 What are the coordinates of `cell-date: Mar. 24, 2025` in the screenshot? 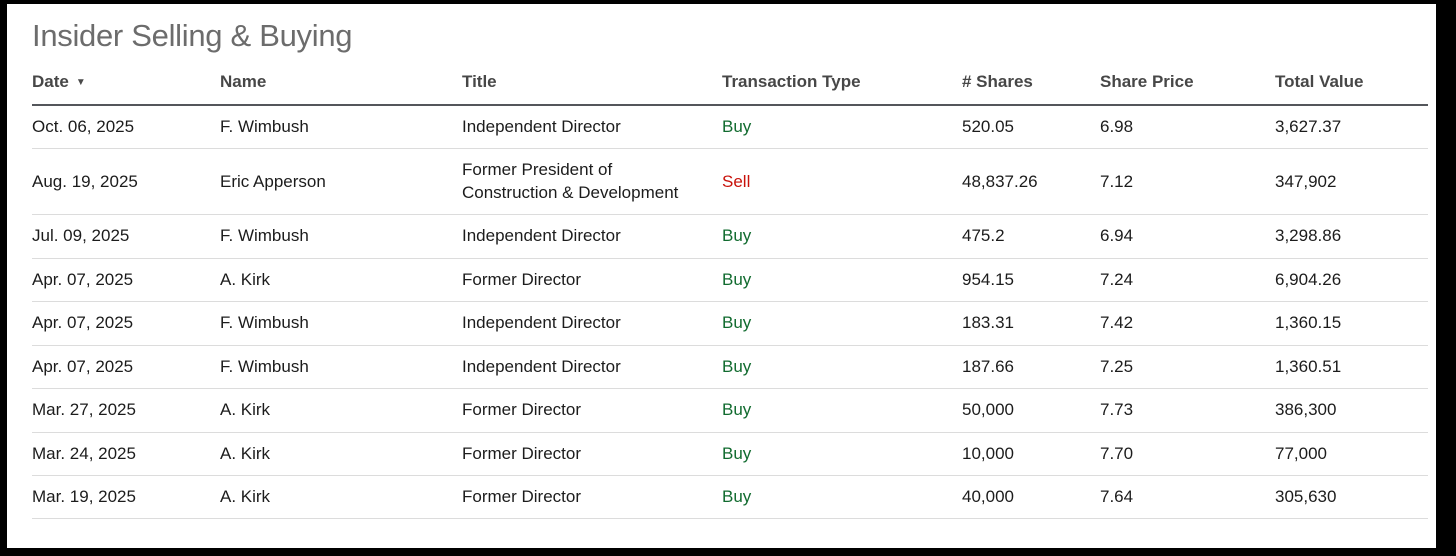 It's located at (126, 454).